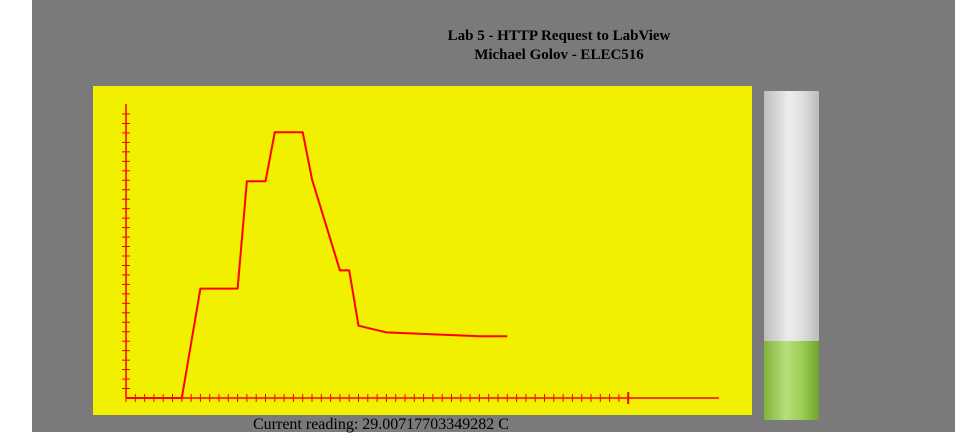 The image size is (955, 434). Describe the element at coordinates (791, 380) in the screenshot. I see `thermometer-level` at that location.